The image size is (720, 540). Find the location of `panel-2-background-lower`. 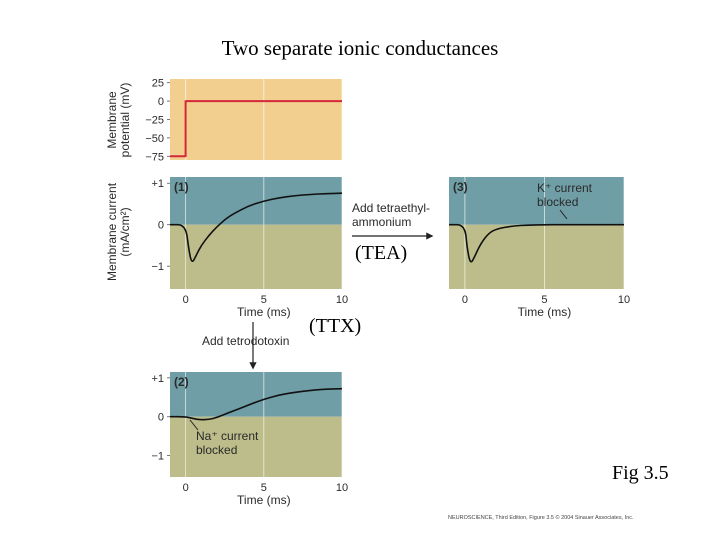

panel-2-background-lower is located at coordinates (256, 446).